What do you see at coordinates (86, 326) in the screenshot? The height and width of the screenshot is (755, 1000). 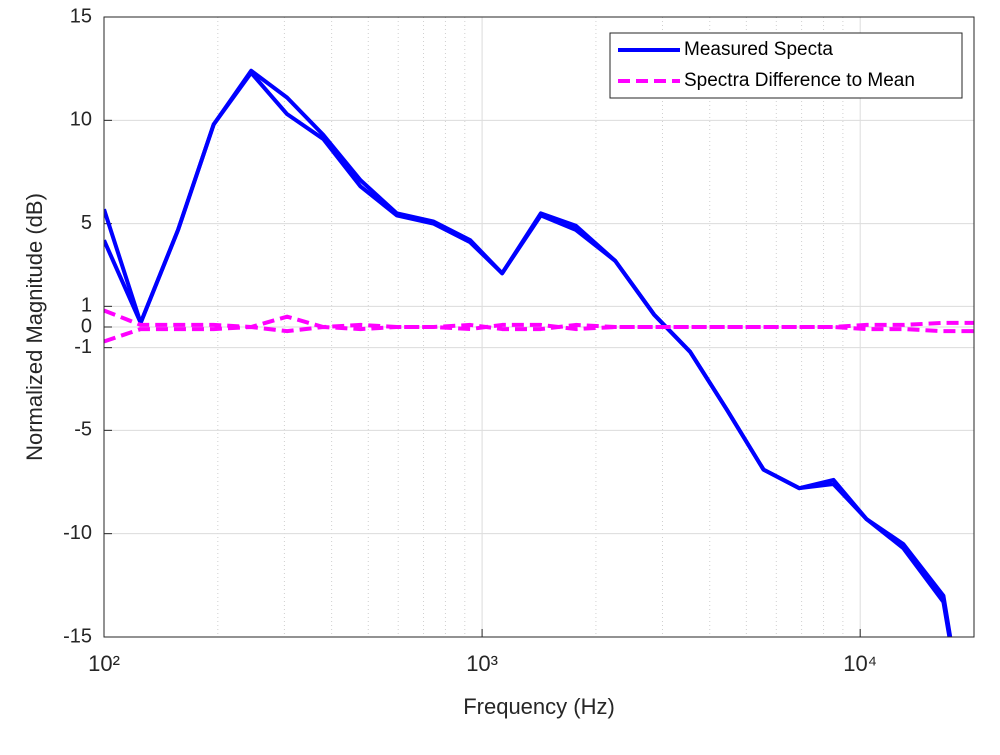 I see `y-tick-label: 0` at bounding box center [86, 326].